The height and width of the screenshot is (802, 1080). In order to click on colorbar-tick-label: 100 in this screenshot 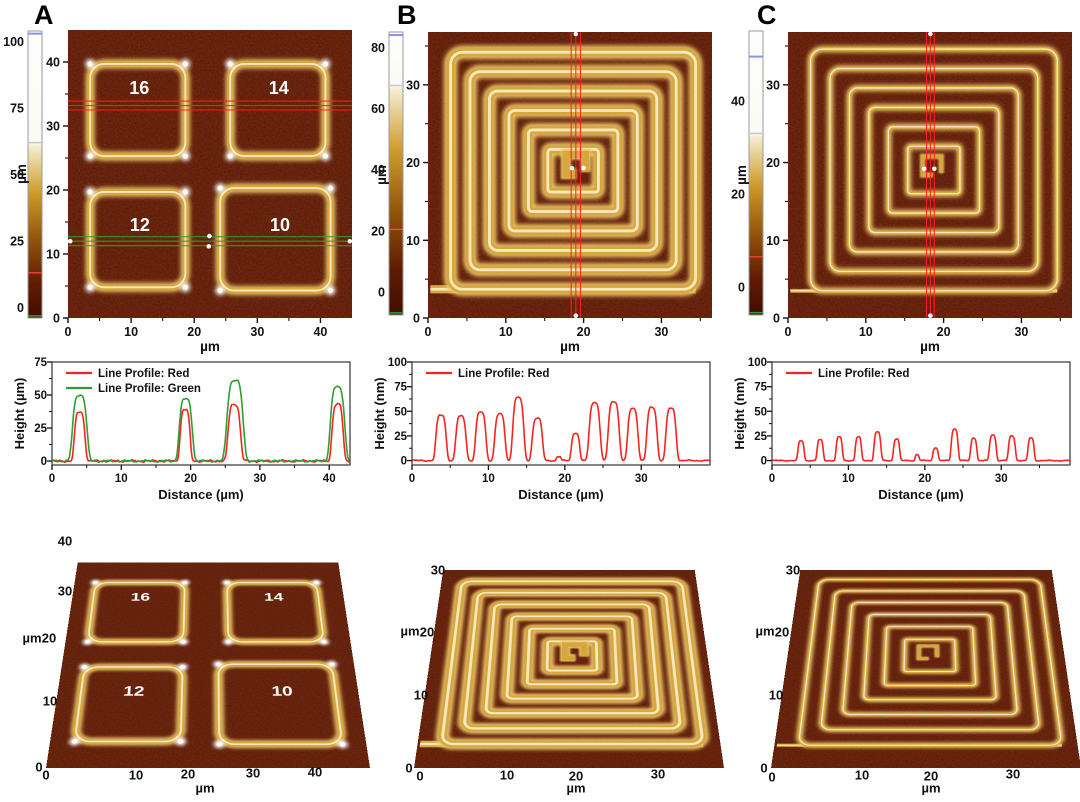, I will do `click(13, 42)`.